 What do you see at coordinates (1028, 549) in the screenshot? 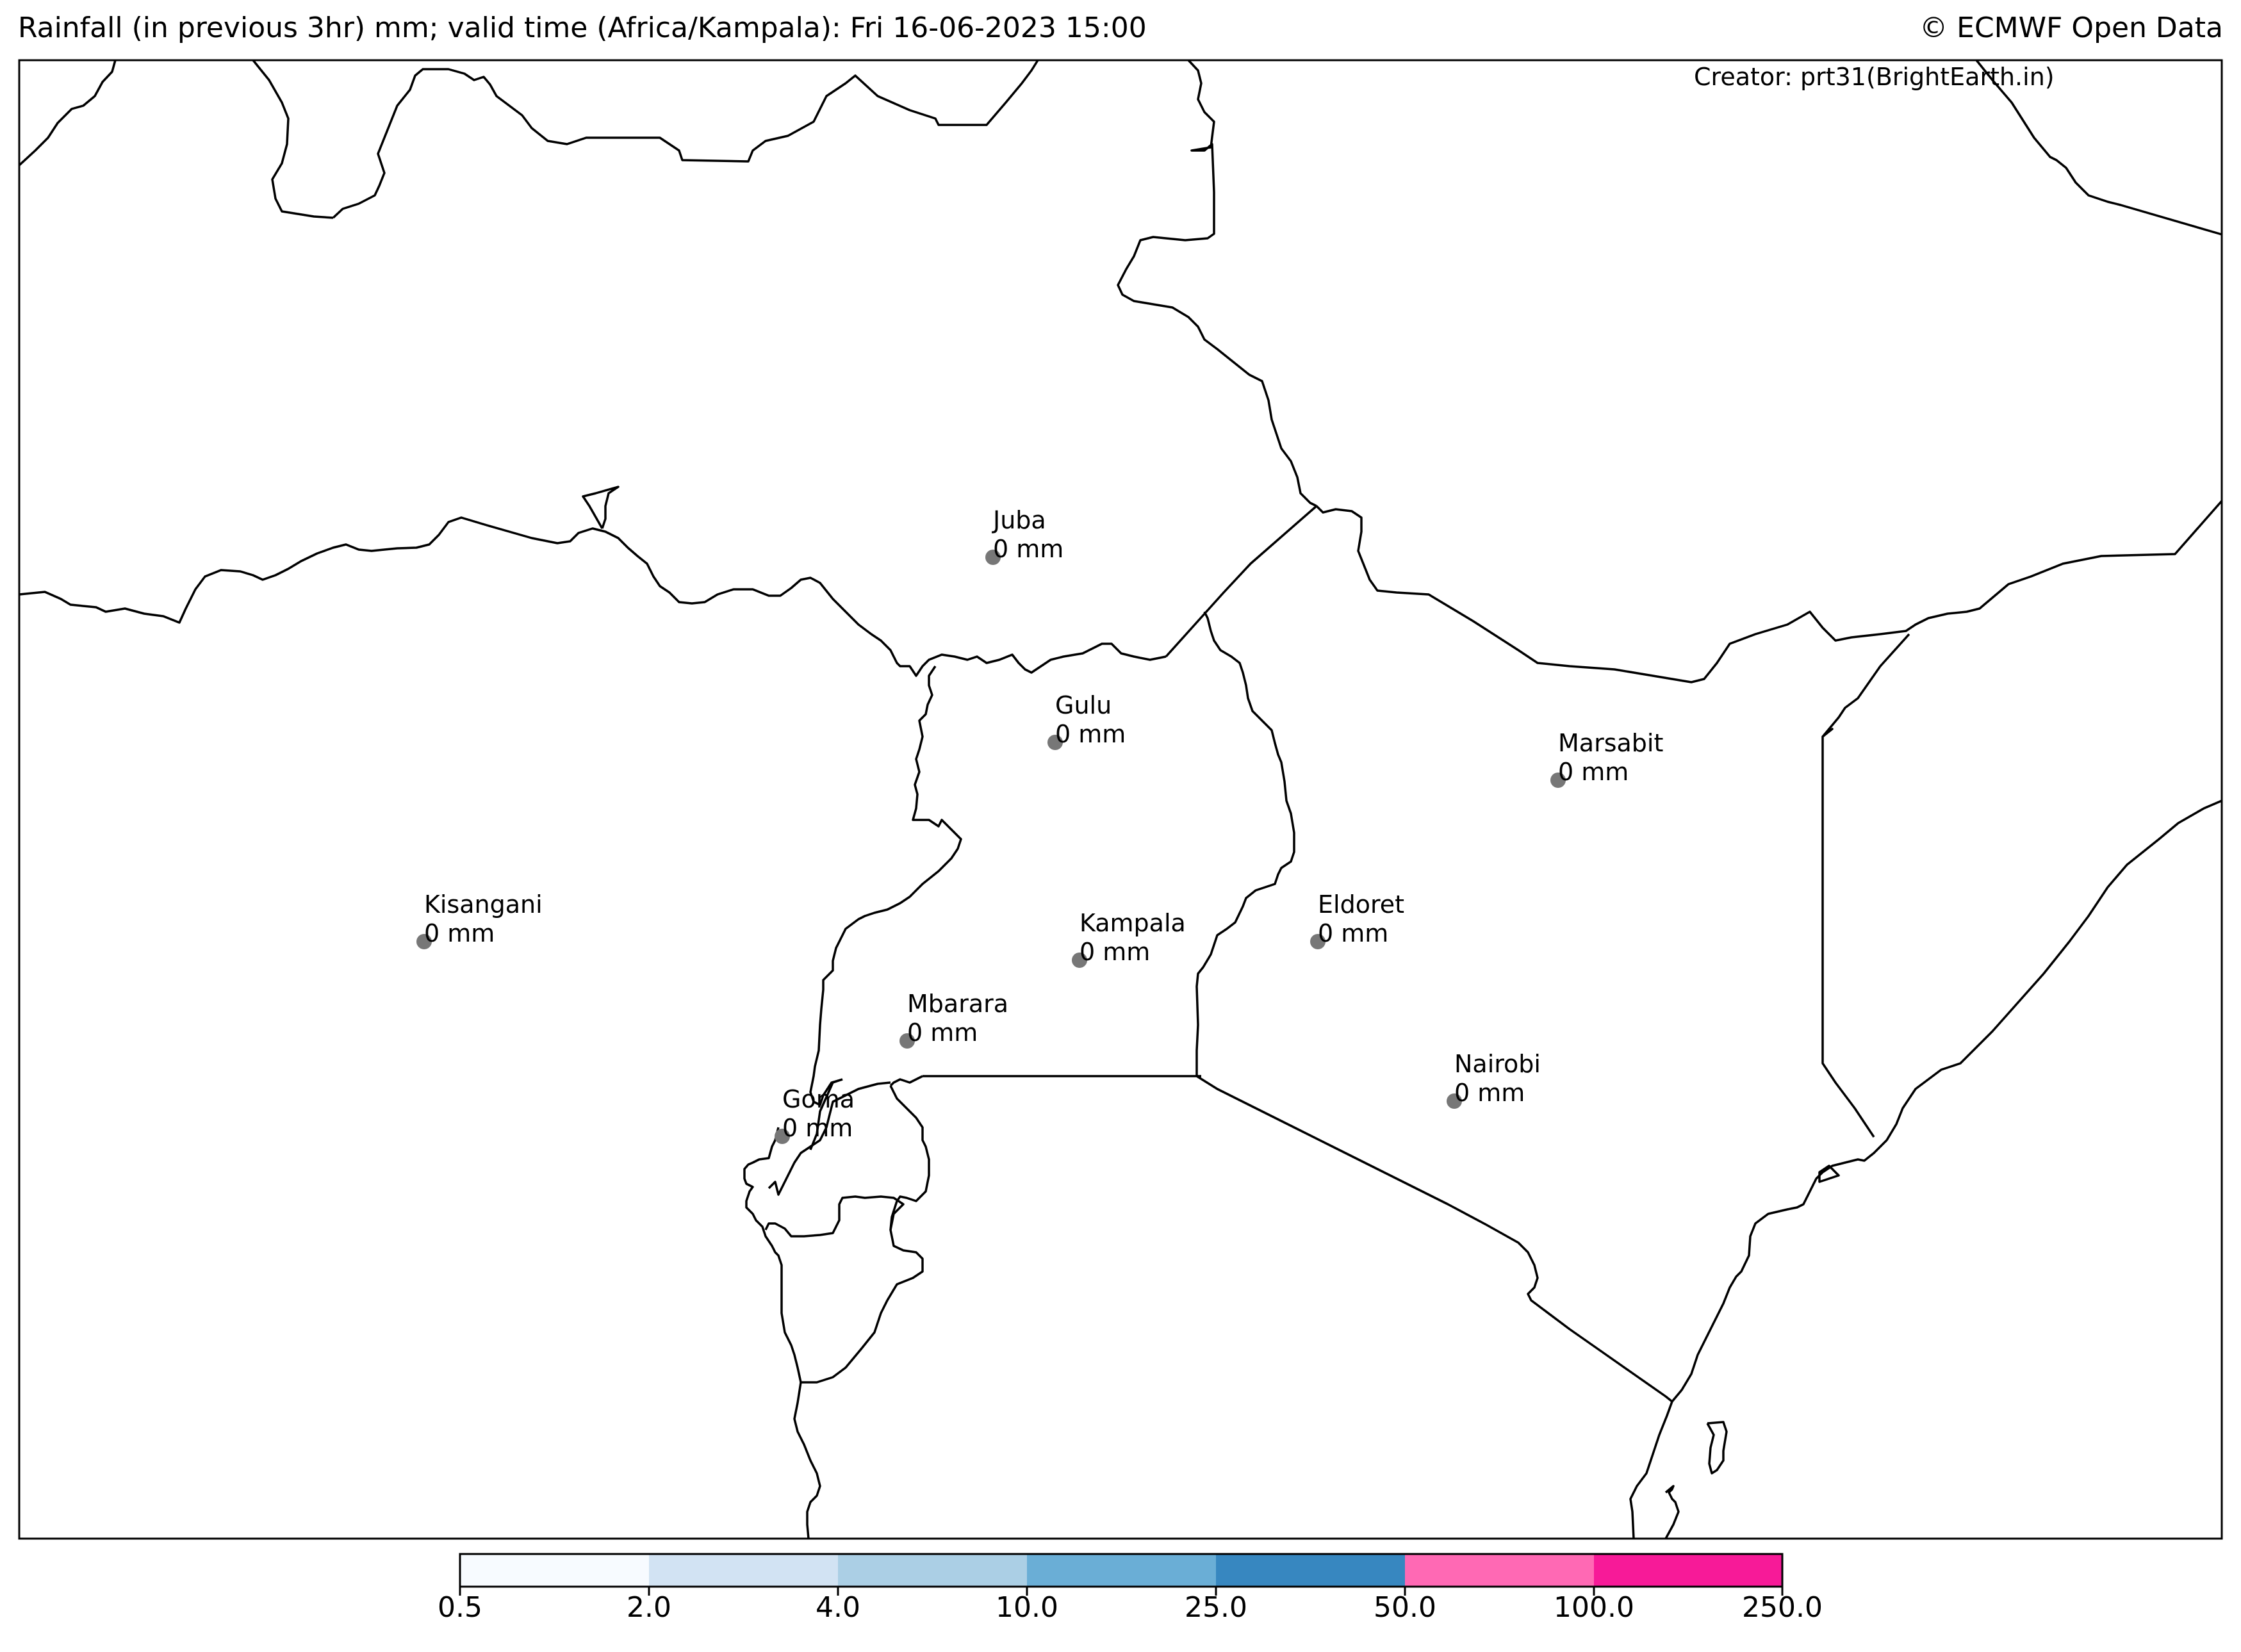
I see `city-value-juba: 0 mm` at bounding box center [1028, 549].